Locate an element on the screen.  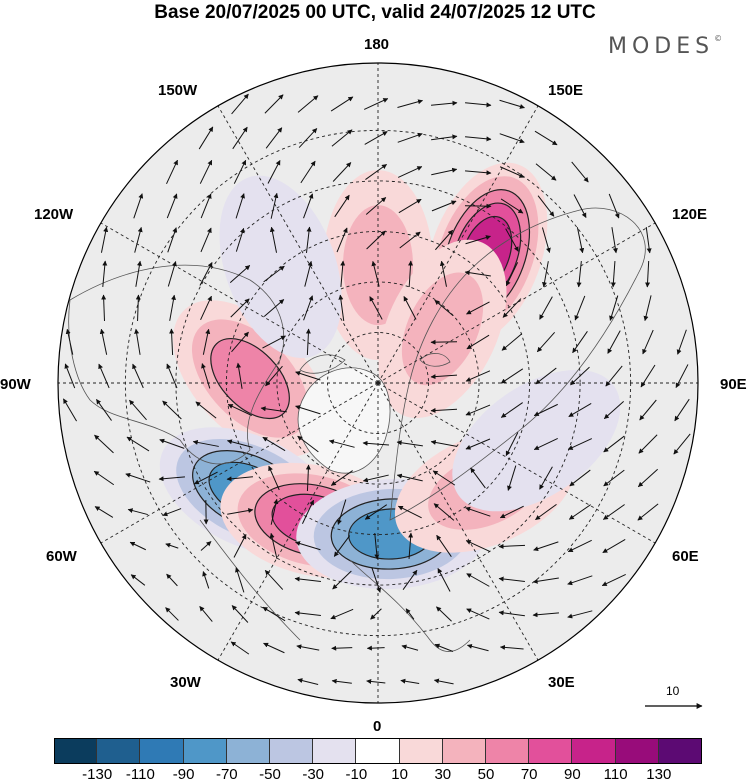
lon-label-60w: 60W is located at coordinates (61, 556).